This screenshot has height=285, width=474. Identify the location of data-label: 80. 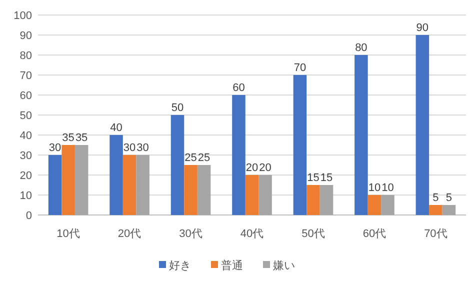
(361, 48).